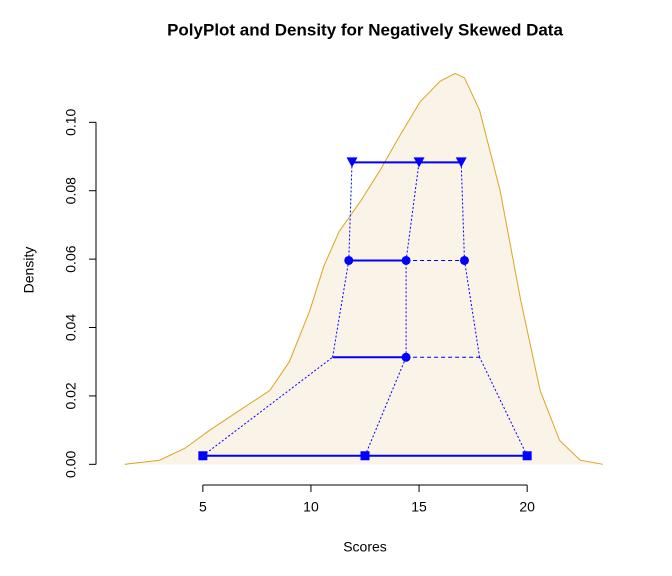 This screenshot has width=672, height=576. What do you see at coordinates (71, 258) in the screenshot?
I see `y-tick-label: 0.06` at bounding box center [71, 258].